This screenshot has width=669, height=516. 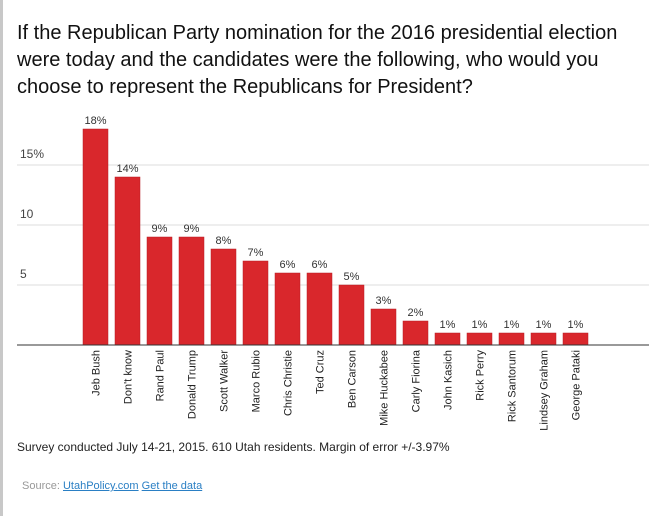 What do you see at coordinates (513, 386) in the screenshot?
I see `x-tick-label: Rick Santorum` at bounding box center [513, 386].